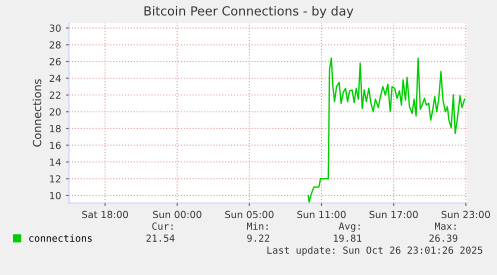  Describe the element at coordinates (55, 178) in the screenshot. I see `y-tick-label: 12` at that location.